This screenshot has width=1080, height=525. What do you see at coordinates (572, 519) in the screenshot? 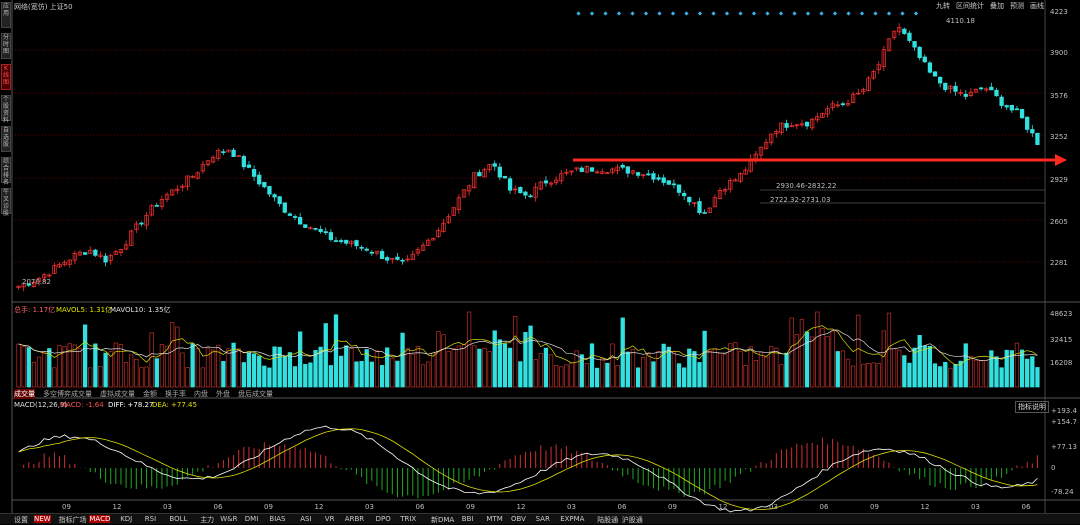
I see `bottom-item-21: EXPMA` at bounding box center [572, 519].